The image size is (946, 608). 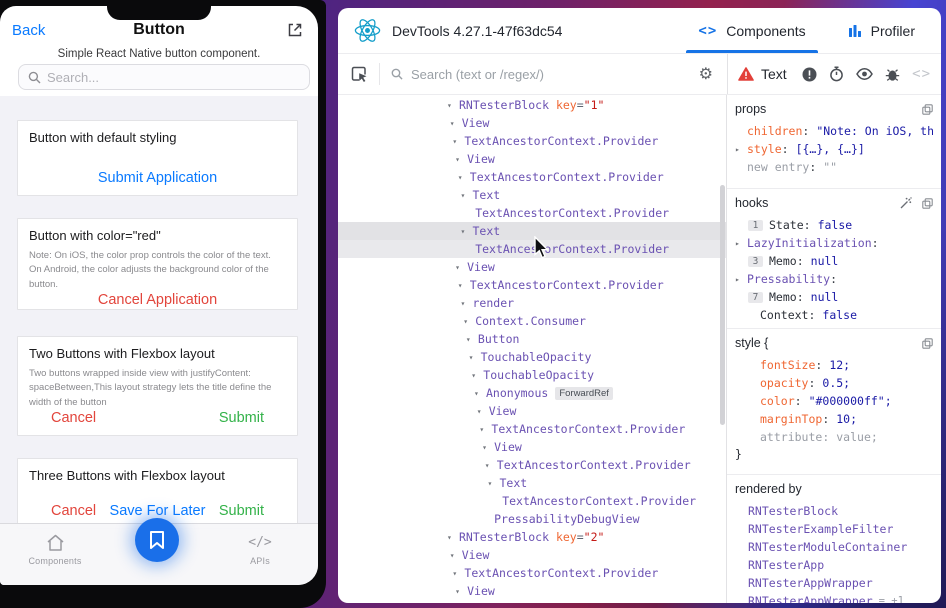 What do you see at coordinates (834, 511) in the screenshot?
I see `rendered-by-item: RNTesterBlock` at bounding box center [834, 511].